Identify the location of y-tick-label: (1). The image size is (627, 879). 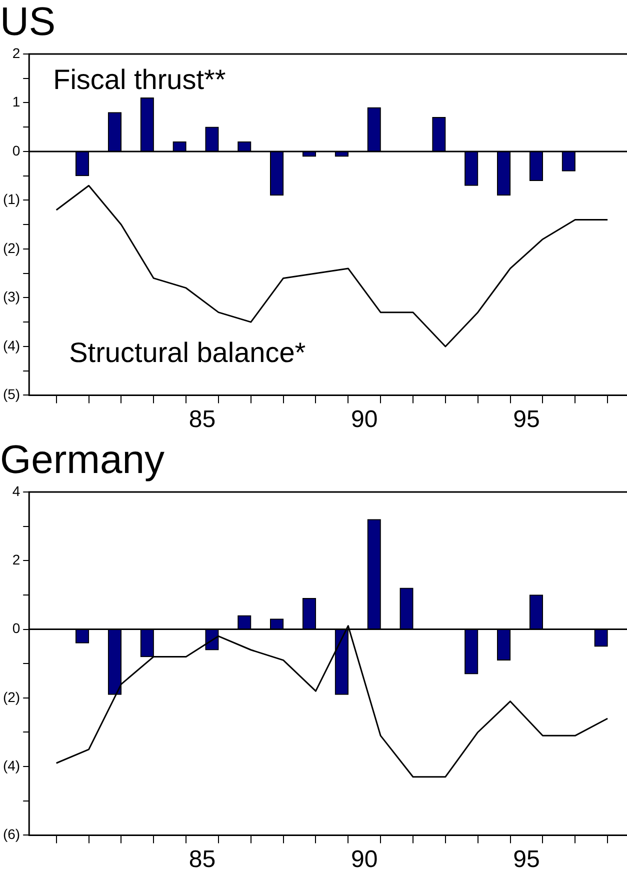
(11, 199).